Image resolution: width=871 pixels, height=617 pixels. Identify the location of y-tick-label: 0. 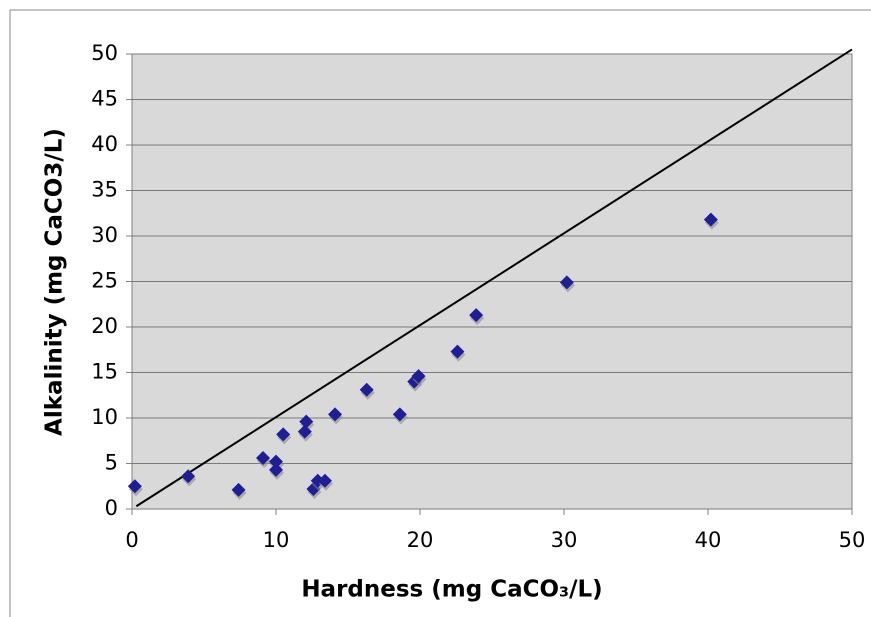
(111, 508).